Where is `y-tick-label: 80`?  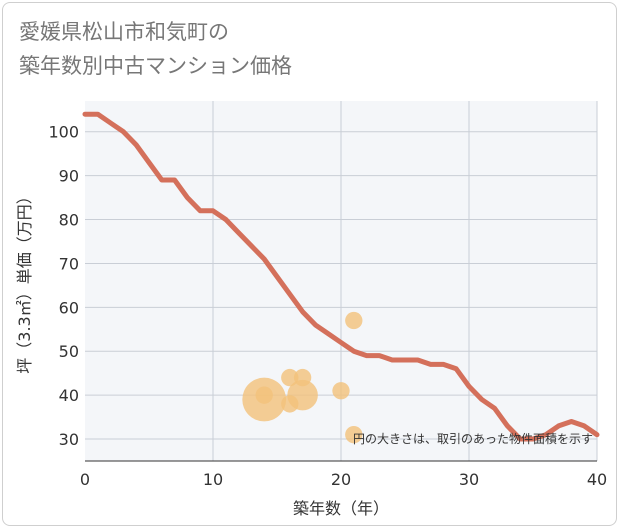
y-tick-label: 80 is located at coordinates (69, 220).